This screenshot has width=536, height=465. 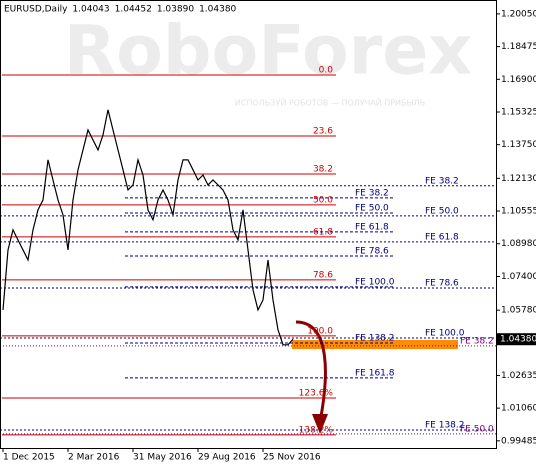 What do you see at coordinates (292, 458) in the screenshot?
I see `x-tick-label: 25 Nov 2016` at bounding box center [292, 458].